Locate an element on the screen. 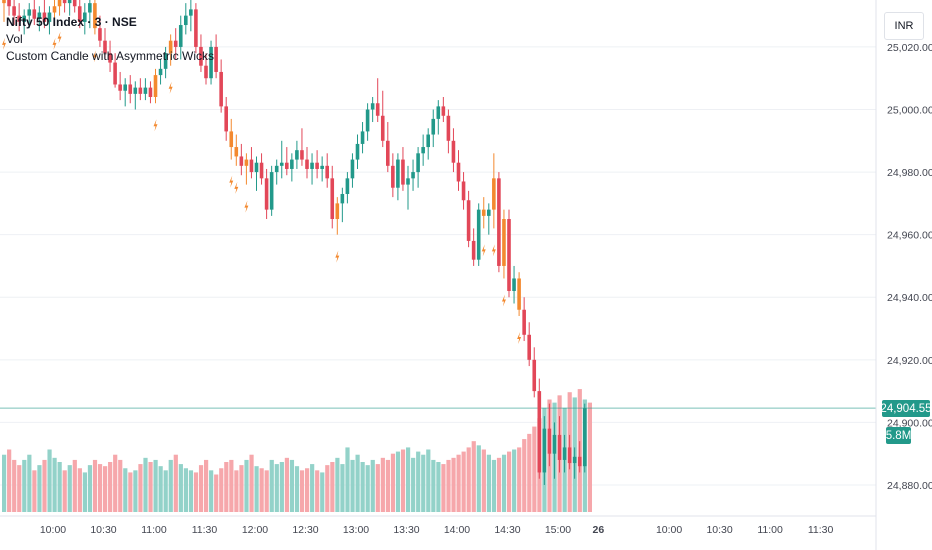 The height and width of the screenshot is (550, 932). price-tick-label: 24,980.00 is located at coordinates (909, 173).